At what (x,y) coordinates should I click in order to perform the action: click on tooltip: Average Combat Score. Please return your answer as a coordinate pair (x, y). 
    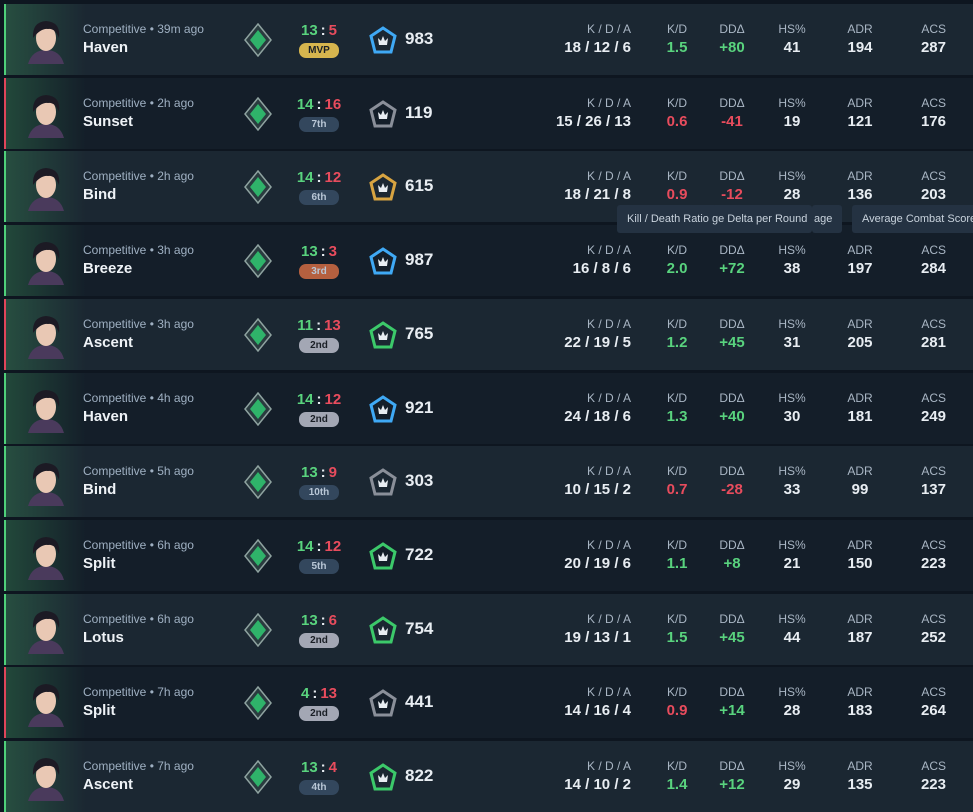
    Looking at the image, I should click on (912, 219).